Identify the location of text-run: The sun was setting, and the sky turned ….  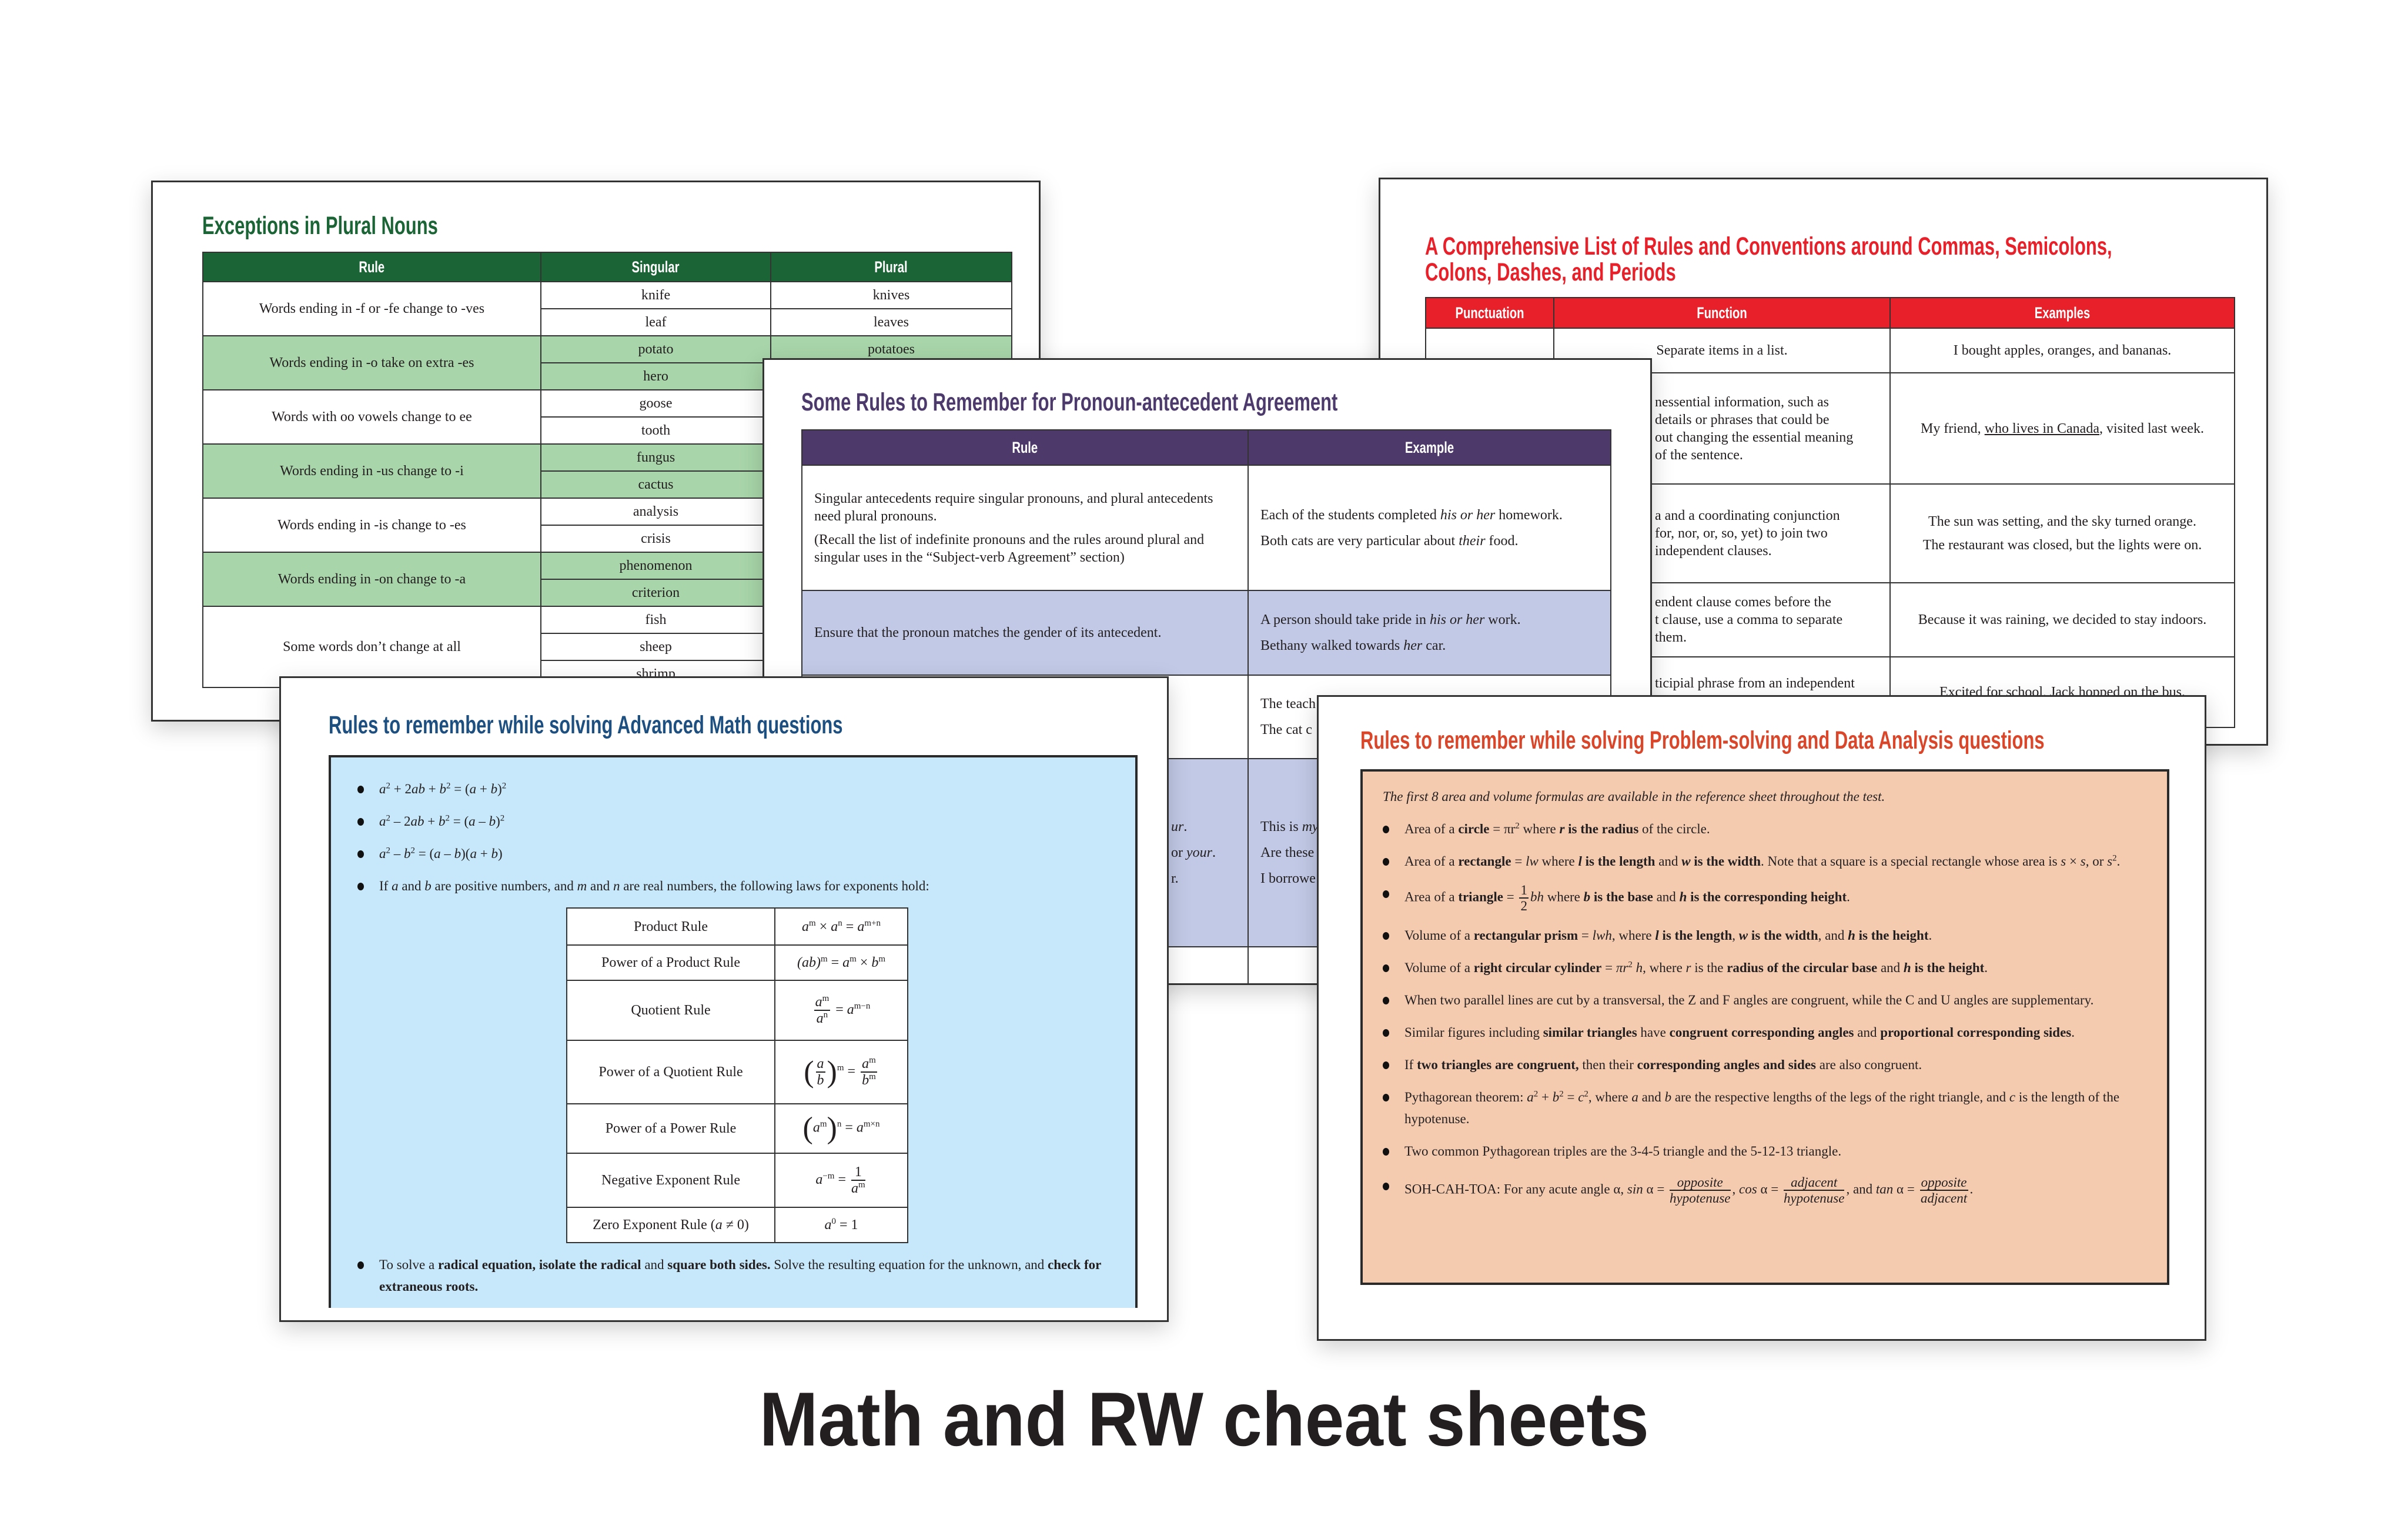
(2062, 521).